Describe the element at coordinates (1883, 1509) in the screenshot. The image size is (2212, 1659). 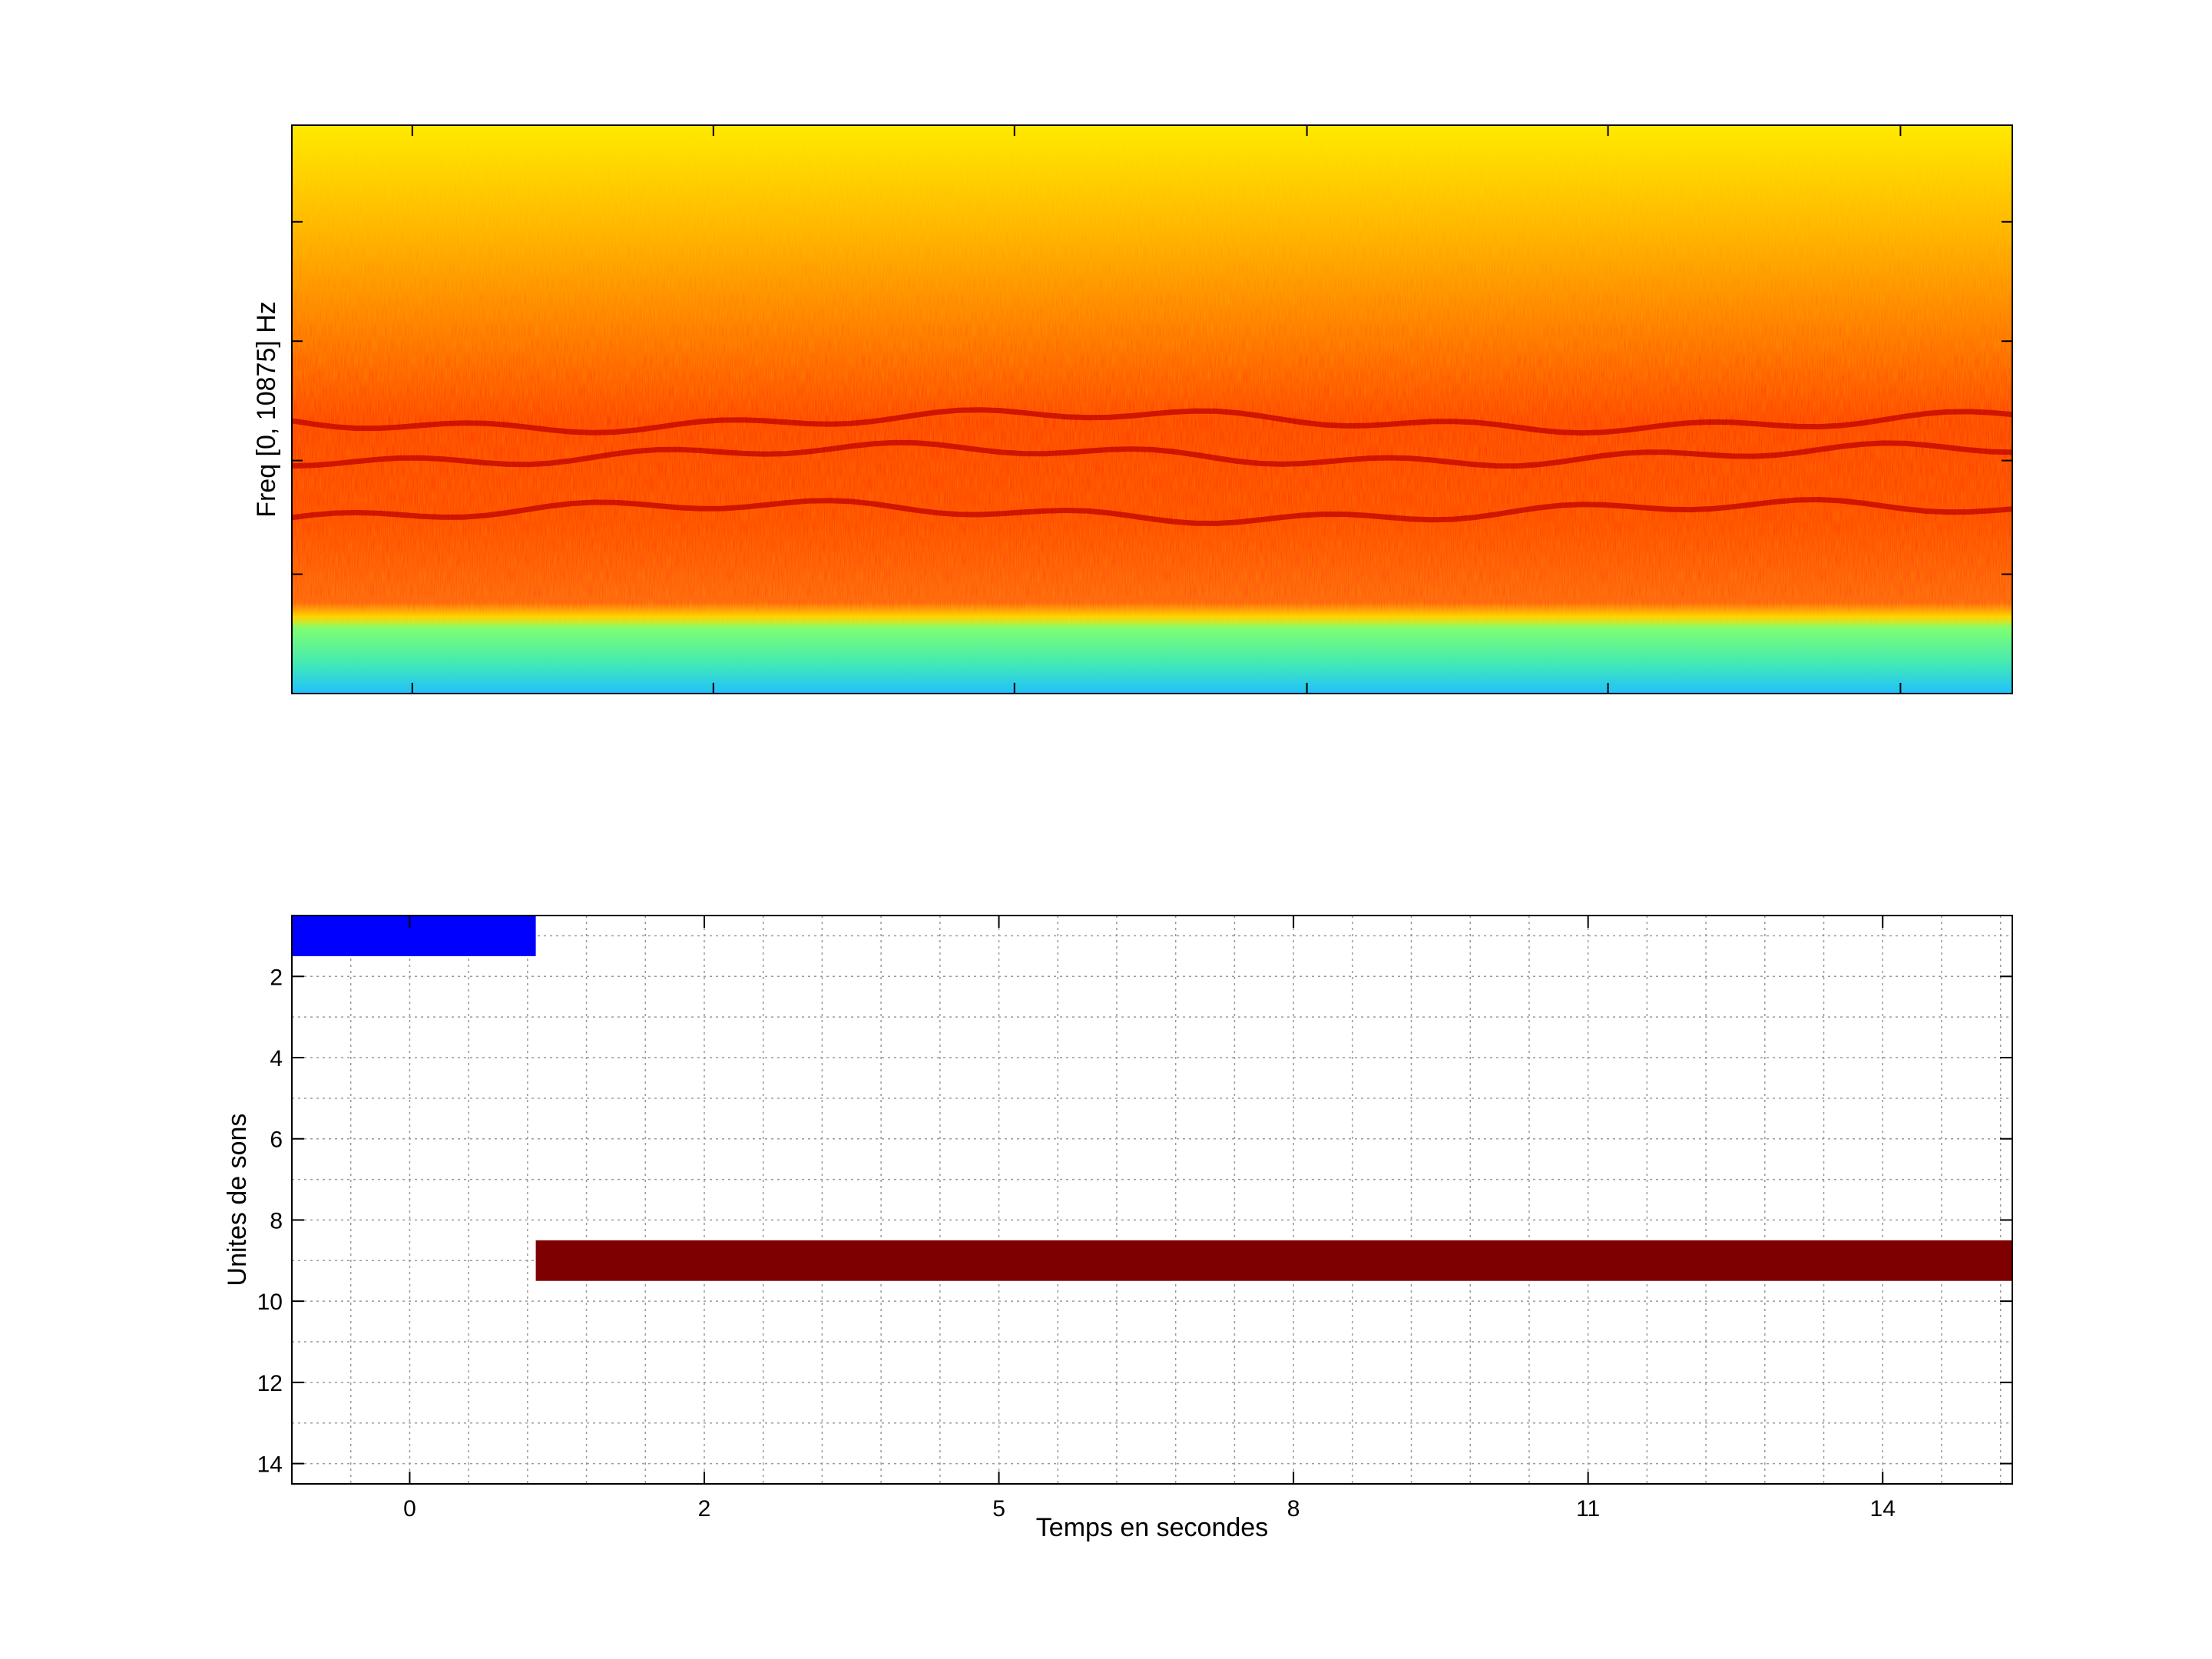
I see `x-tick-label: 14` at that location.